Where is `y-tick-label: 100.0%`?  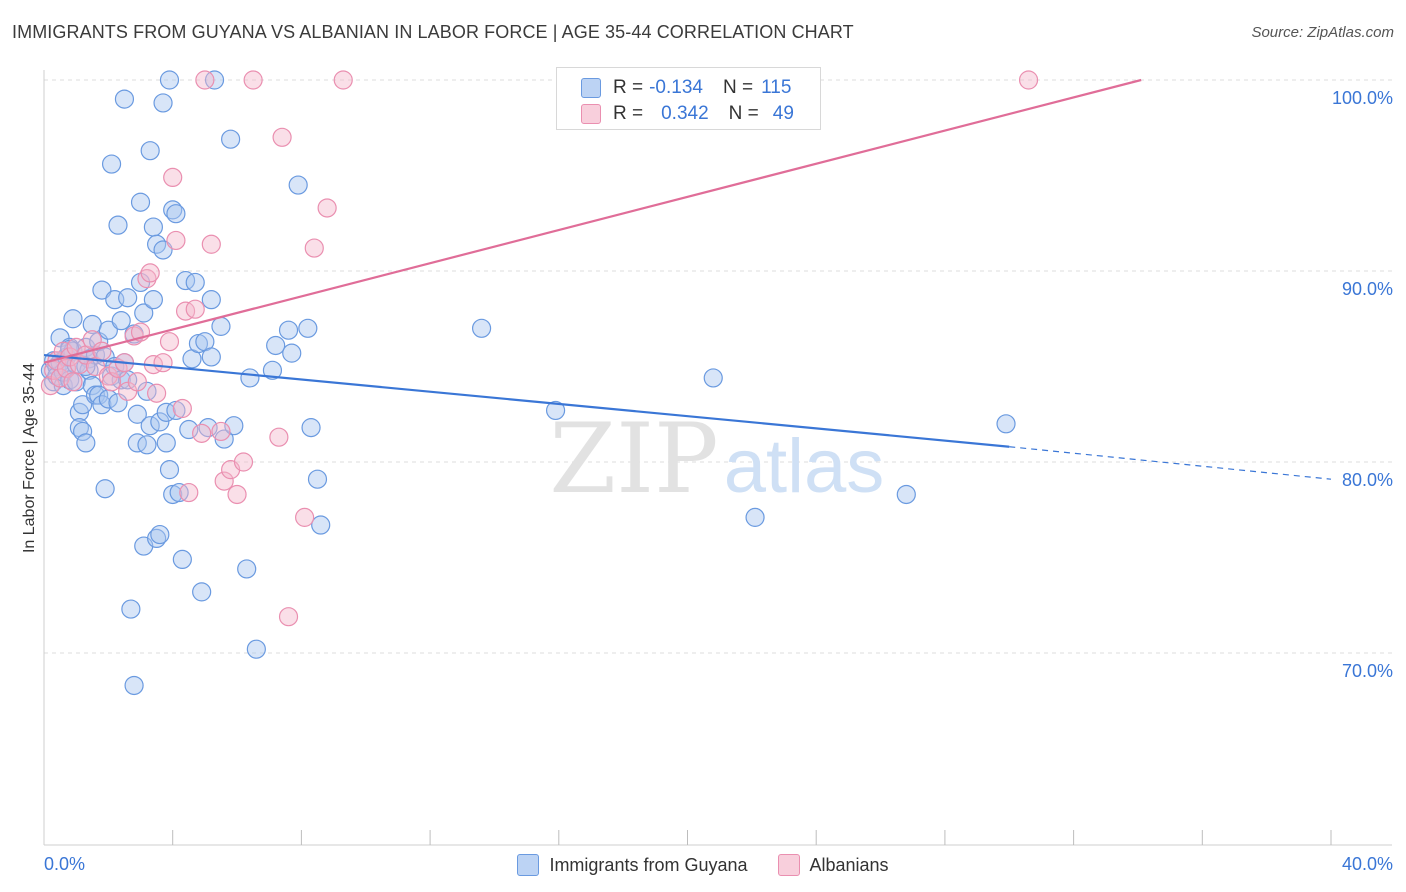
y-tick-label: 100.0% is located at coordinates (1362, 98).